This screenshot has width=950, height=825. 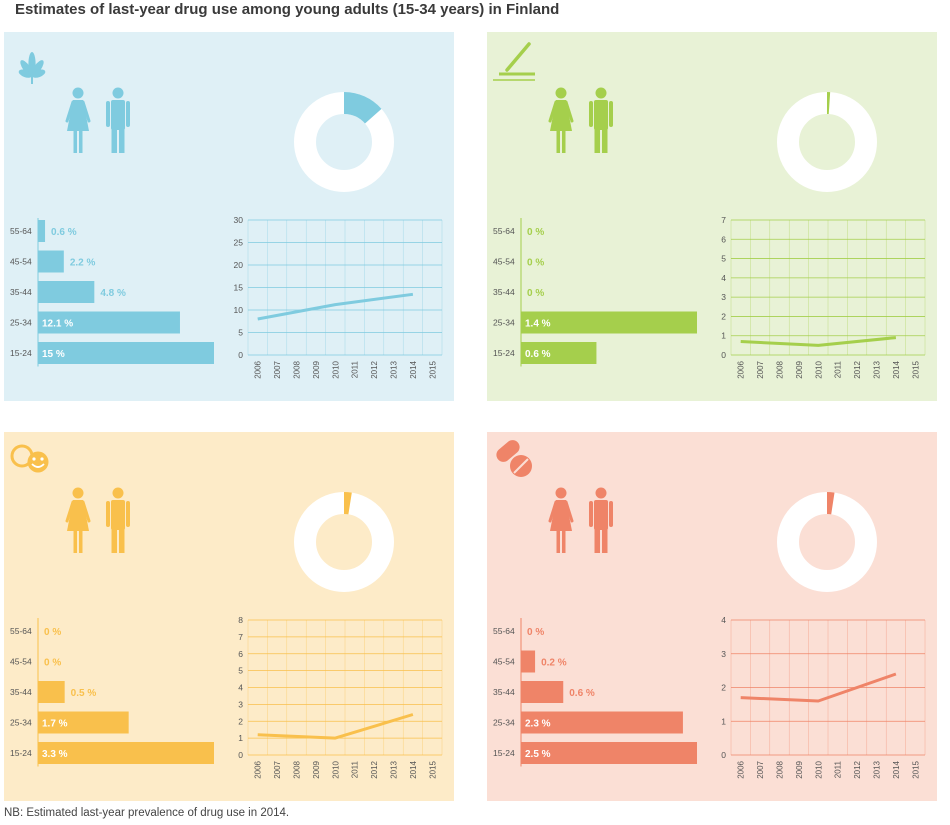 What do you see at coordinates (799, 369) in the screenshot?
I see `x-tick-label: 2009` at bounding box center [799, 369].